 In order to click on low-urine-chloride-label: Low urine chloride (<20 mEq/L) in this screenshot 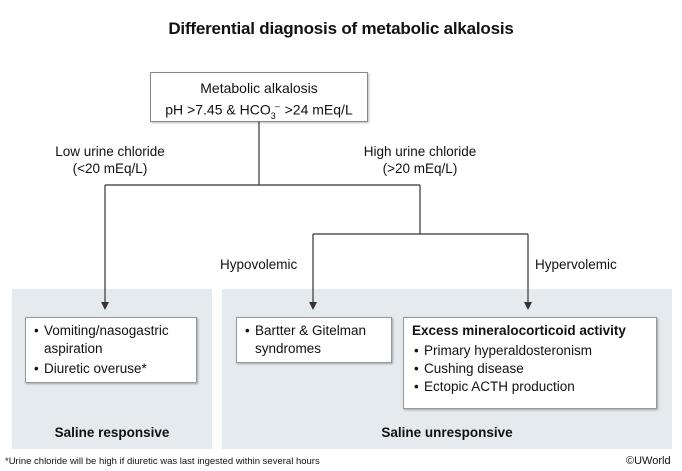, I will do `click(110, 160)`.